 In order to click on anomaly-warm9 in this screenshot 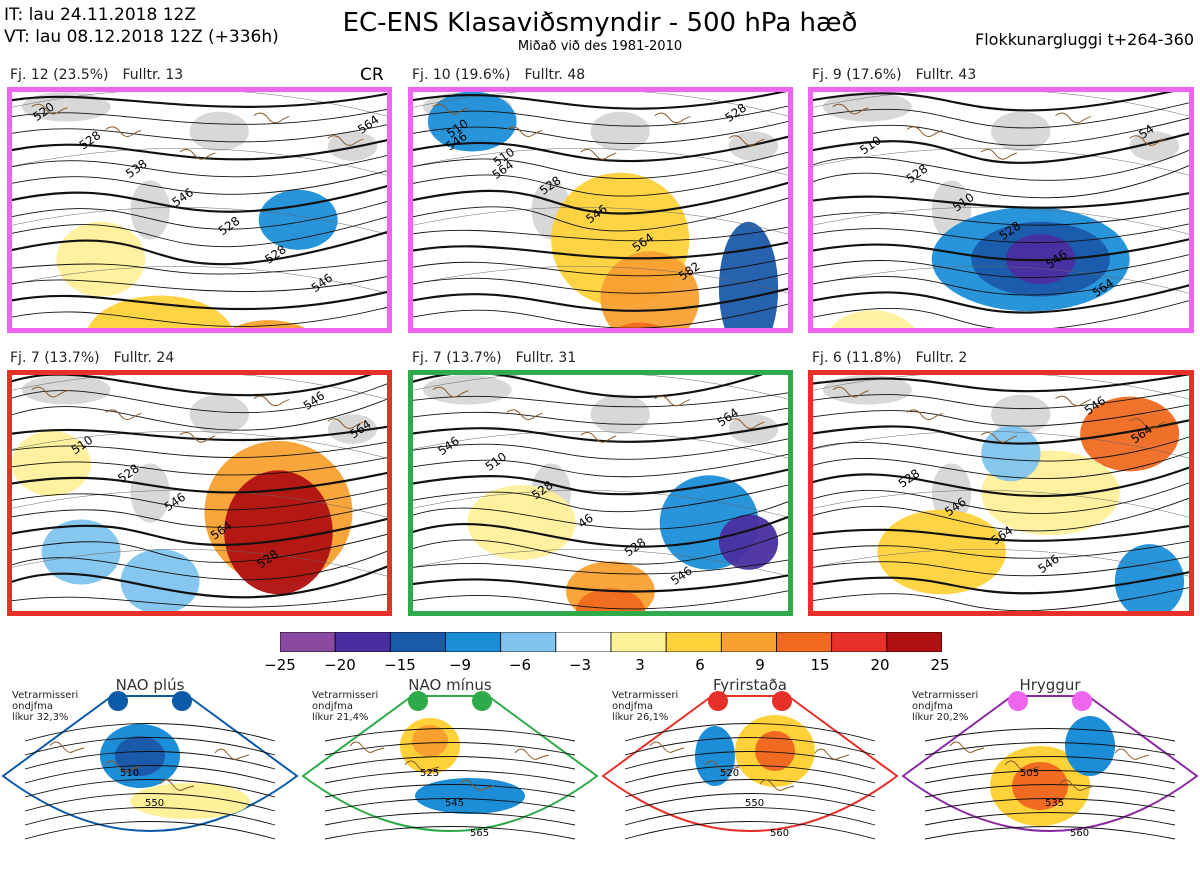, I will do `click(941, 552)`.